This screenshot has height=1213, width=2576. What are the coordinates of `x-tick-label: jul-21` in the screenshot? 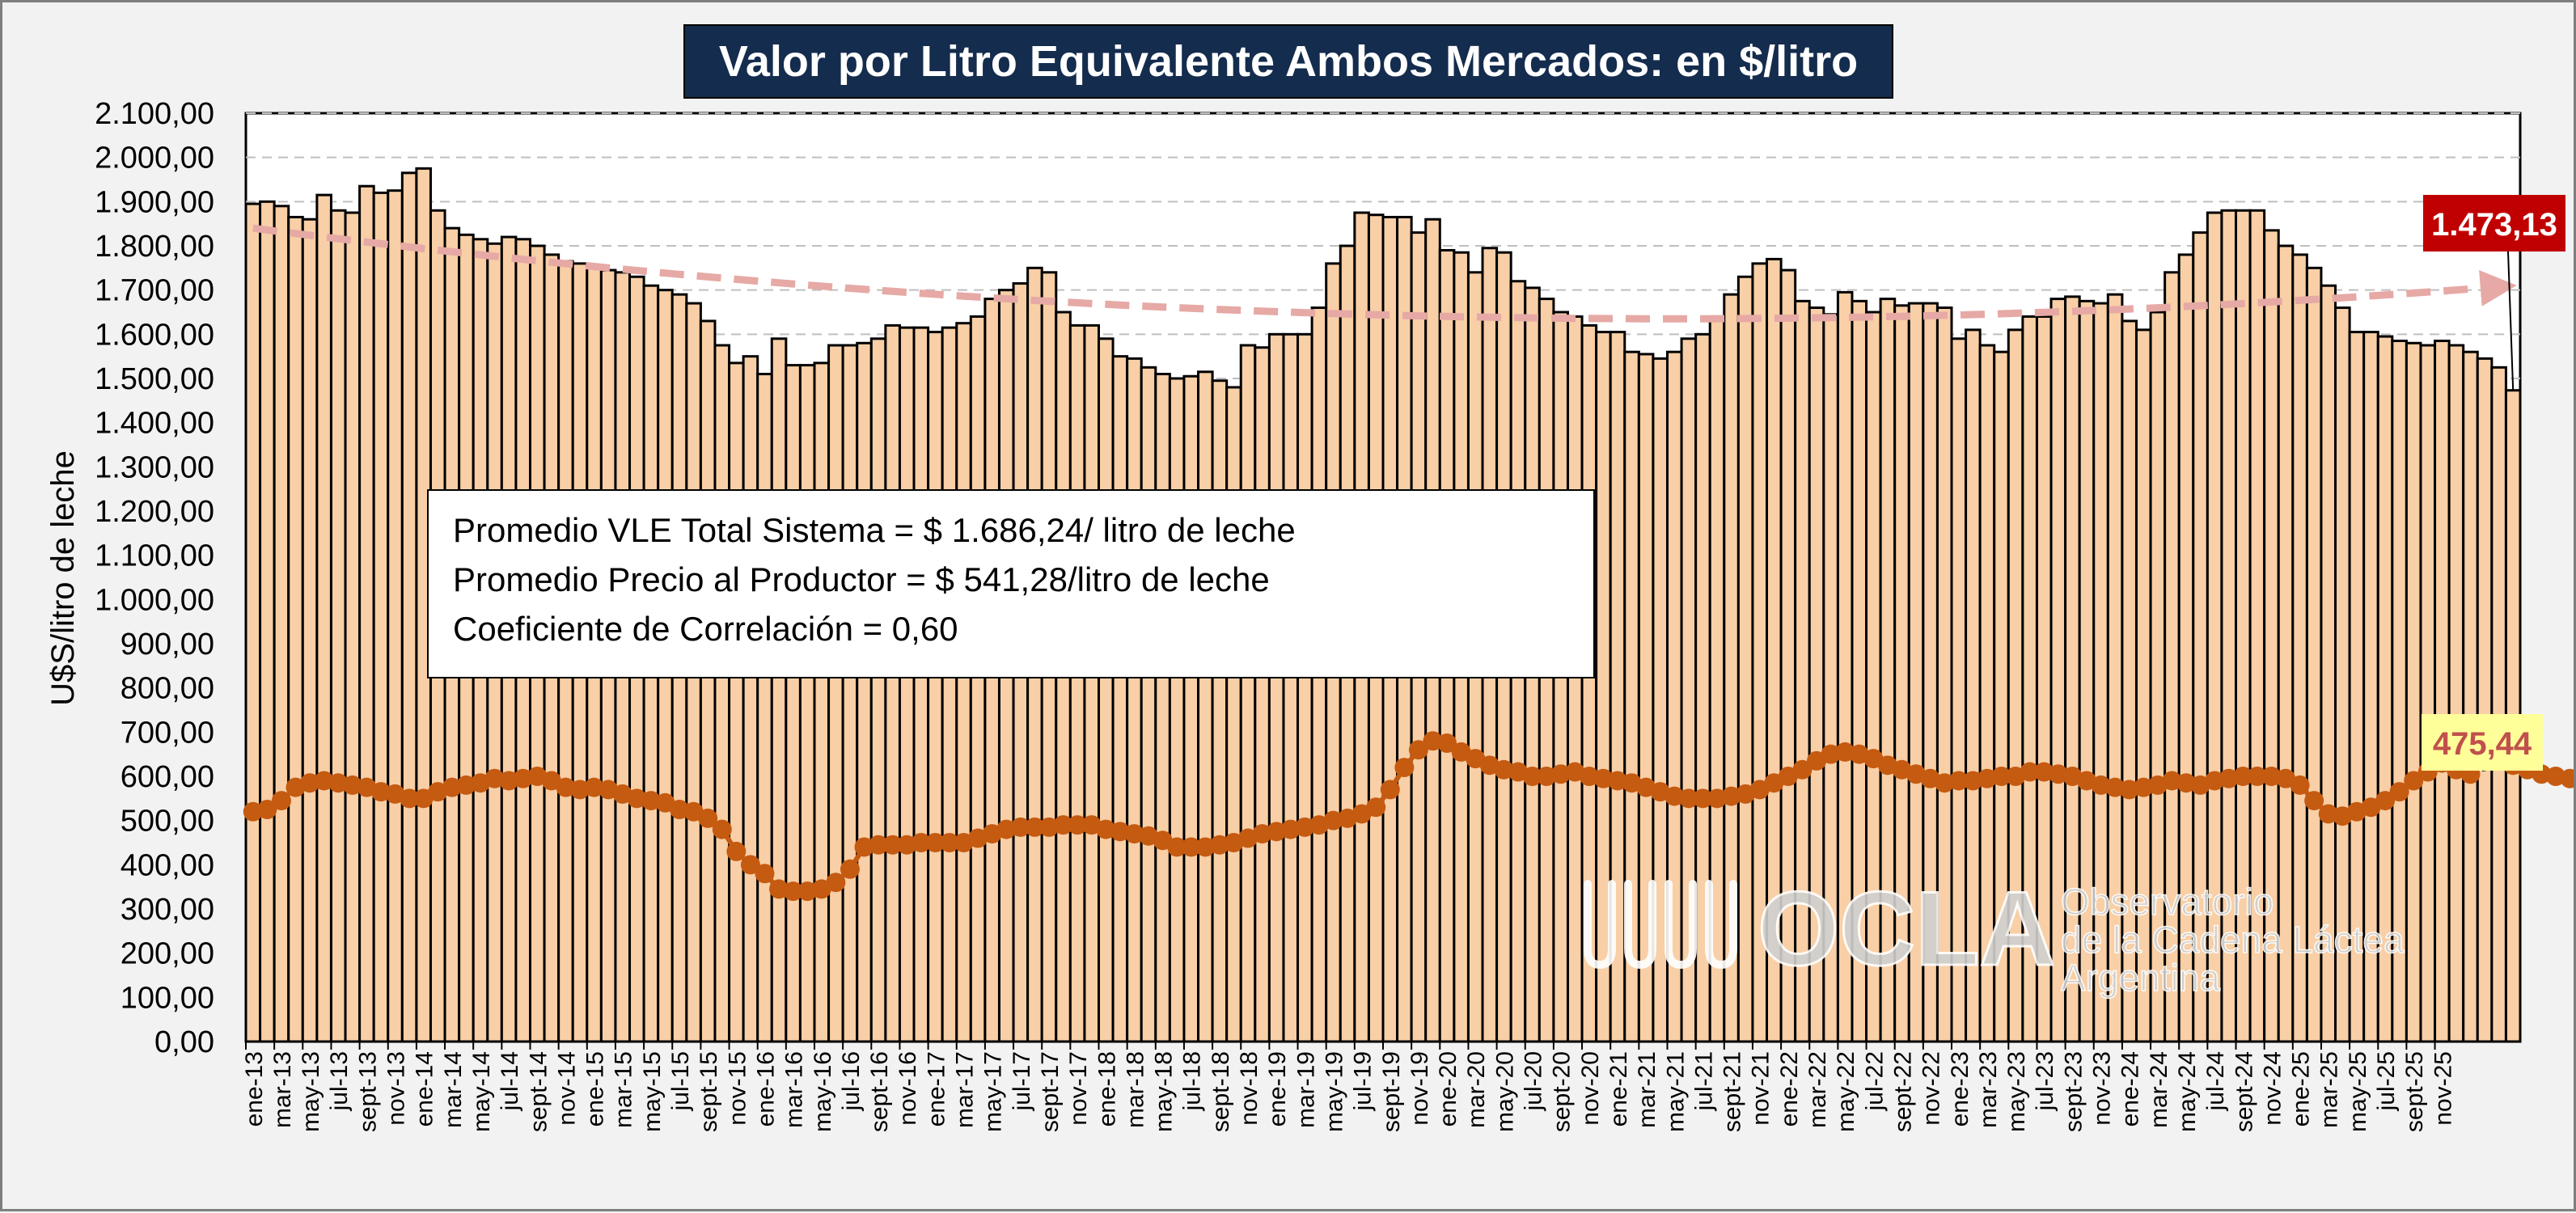 It's located at (1703, 1081).